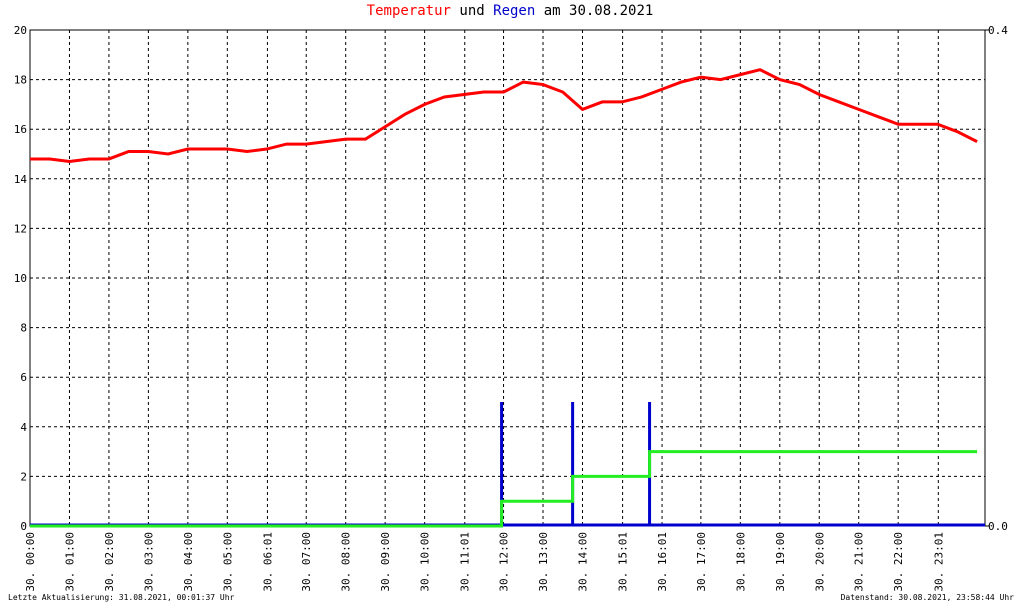 The image size is (1020, 606). What do you see at coordinates (21, 179) in the screenshot?
I see `y-tick-label: 14` at bounding box center [21, 179].